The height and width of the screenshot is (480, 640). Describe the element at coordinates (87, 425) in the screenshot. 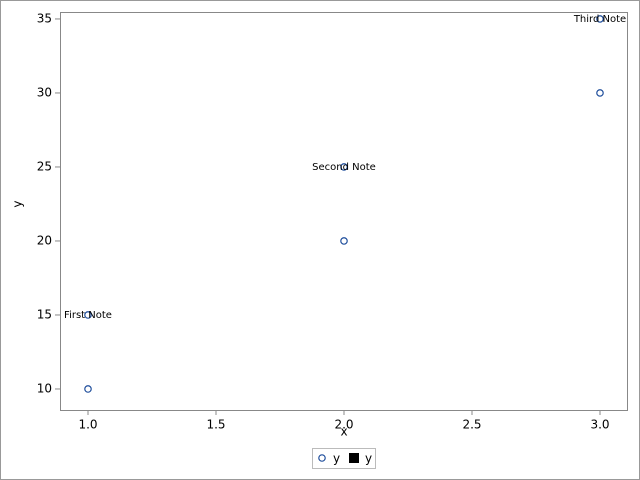

I see `x-tick-label: 1.0` at that location.